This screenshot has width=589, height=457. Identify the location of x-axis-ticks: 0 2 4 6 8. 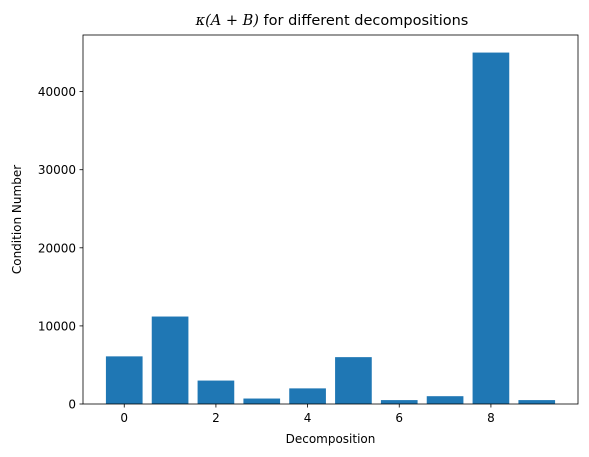
(307, 414).